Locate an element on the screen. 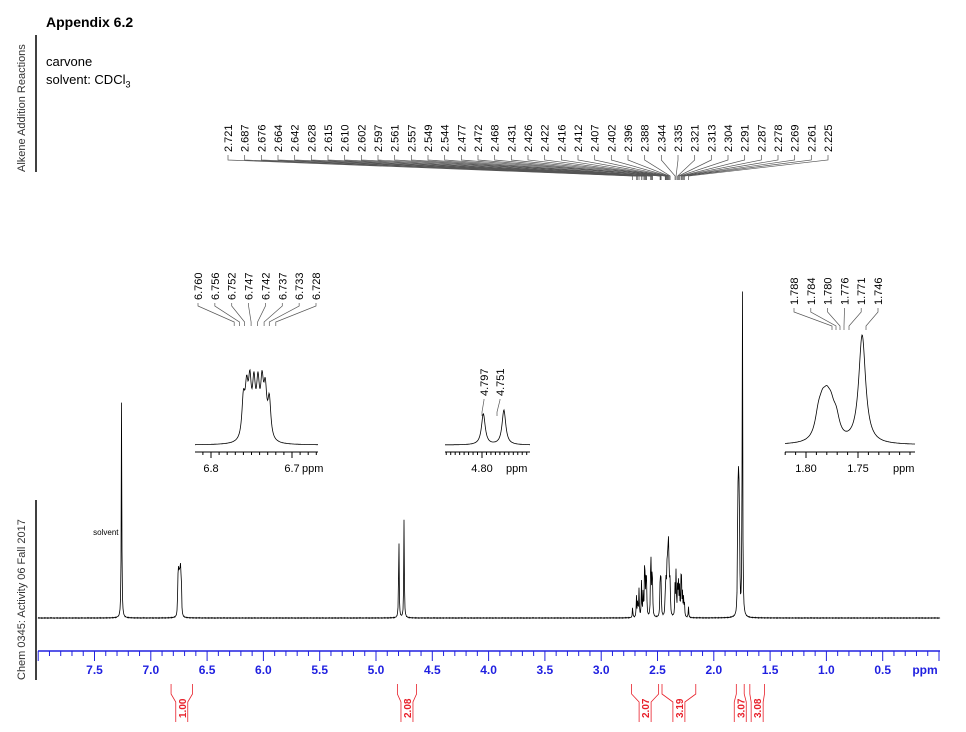  solvent-label: solvent: CDCl3 is located at coordinates (88, 81).